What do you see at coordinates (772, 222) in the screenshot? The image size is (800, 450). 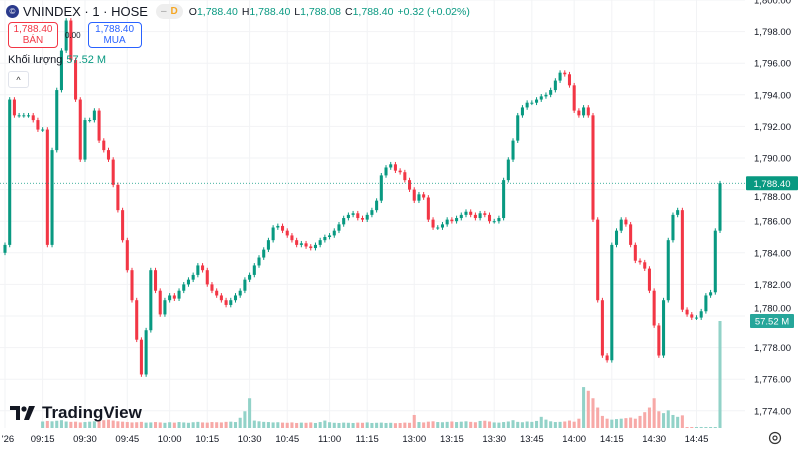 I see `price-tick-label: 1,786.00` at bounding box center [772, 222].